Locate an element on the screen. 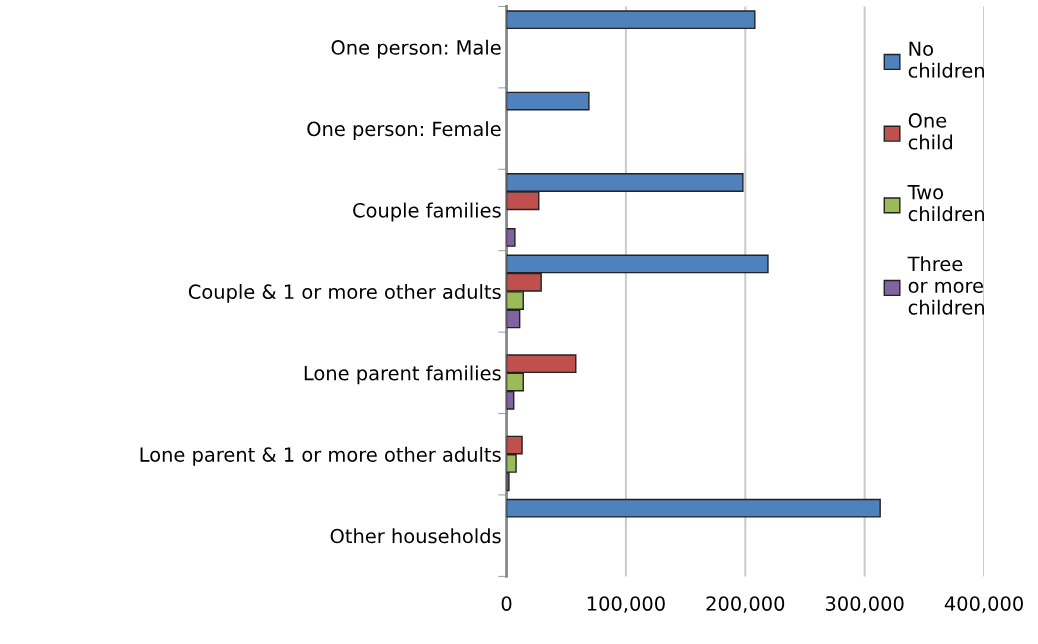 The width and height of the screenshot is (1038, 644). y-tick-label: Lone parent families is located at coordinates (402, 375).